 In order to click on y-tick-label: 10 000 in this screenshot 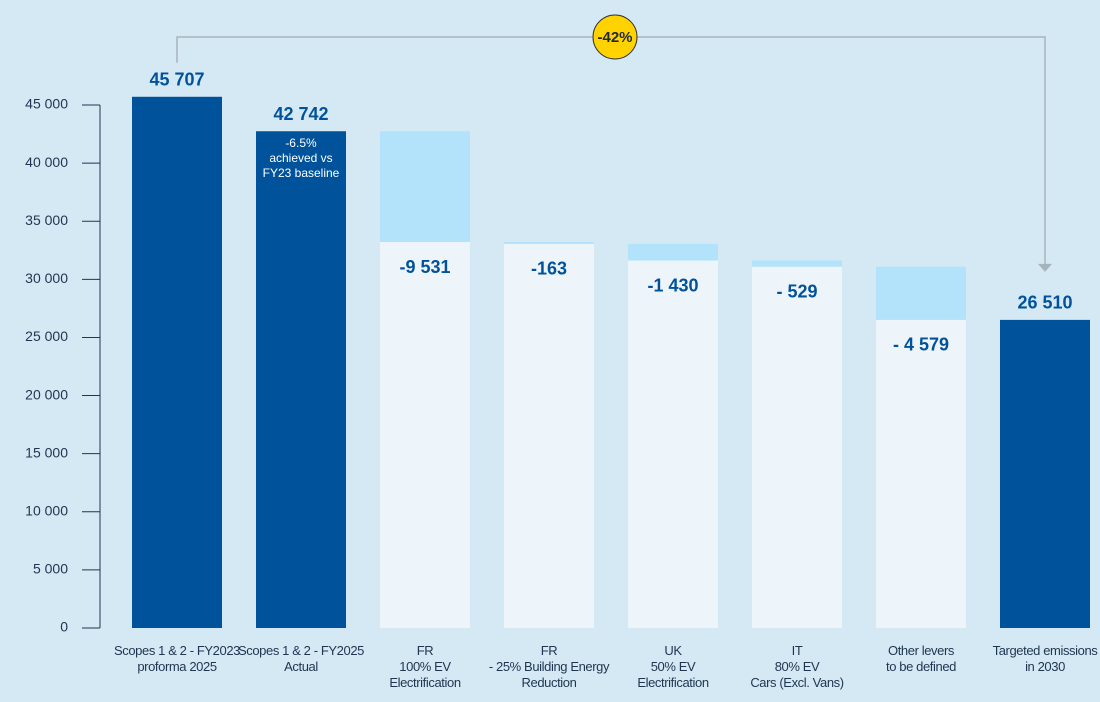, I will do `click(46, 510)`.